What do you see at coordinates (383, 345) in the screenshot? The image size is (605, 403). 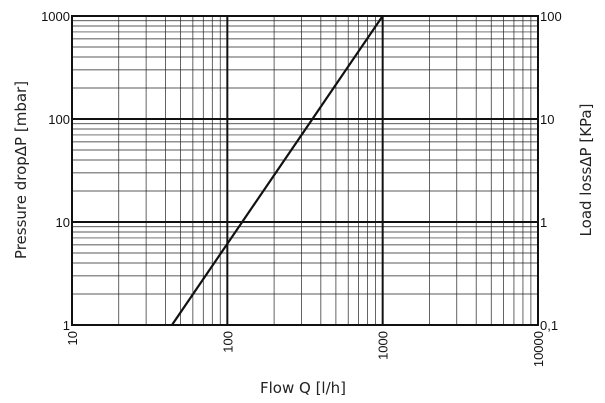 I see `x-tick-label: 1000` at bounding box center [383, 345].